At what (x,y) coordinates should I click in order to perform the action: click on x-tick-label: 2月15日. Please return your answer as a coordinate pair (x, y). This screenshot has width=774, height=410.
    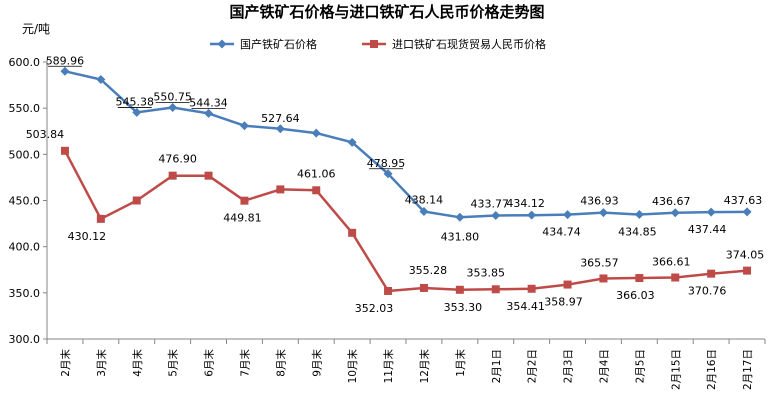
    Looking at the image, I should click on (676, 369).